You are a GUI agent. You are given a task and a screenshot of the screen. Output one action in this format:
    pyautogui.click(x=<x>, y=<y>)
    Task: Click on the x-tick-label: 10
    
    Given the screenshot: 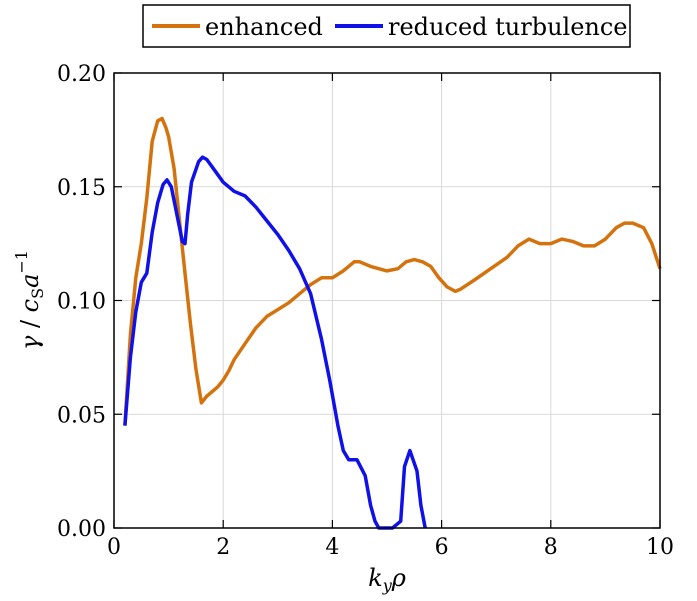 What is the action you would take?
    pyautogui.click(x=660, y=547)
    